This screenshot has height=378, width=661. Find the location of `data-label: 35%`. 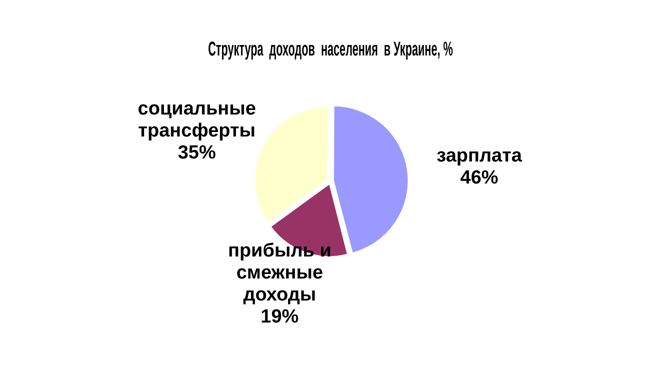

data-label: 35% is located at coordinates (197, 153).